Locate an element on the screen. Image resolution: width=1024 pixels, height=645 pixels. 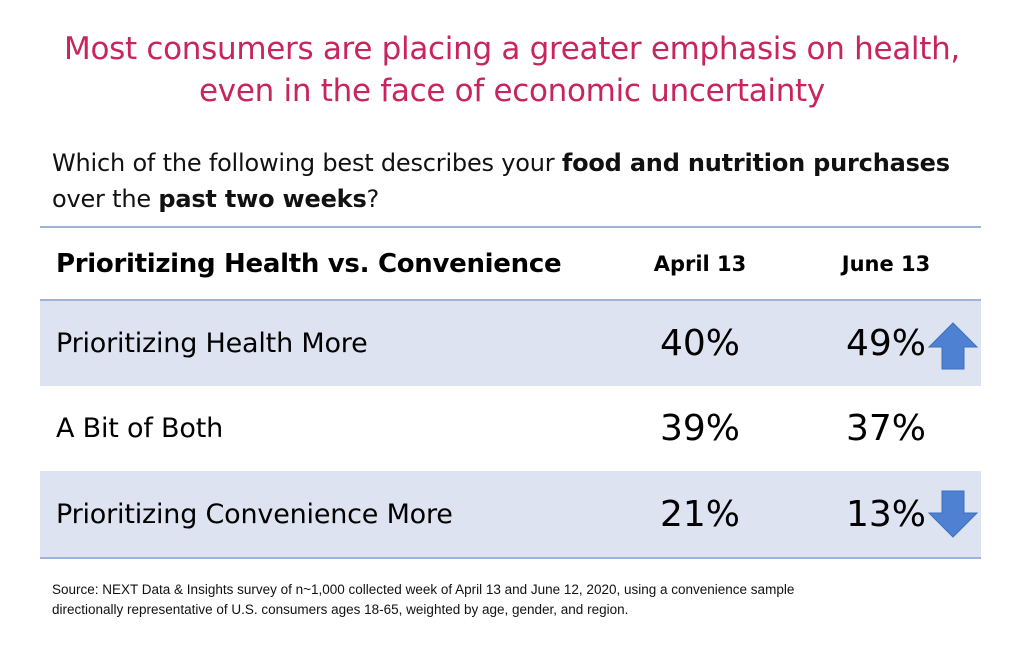
value-april: 40% is located at coordinates (699, 343).